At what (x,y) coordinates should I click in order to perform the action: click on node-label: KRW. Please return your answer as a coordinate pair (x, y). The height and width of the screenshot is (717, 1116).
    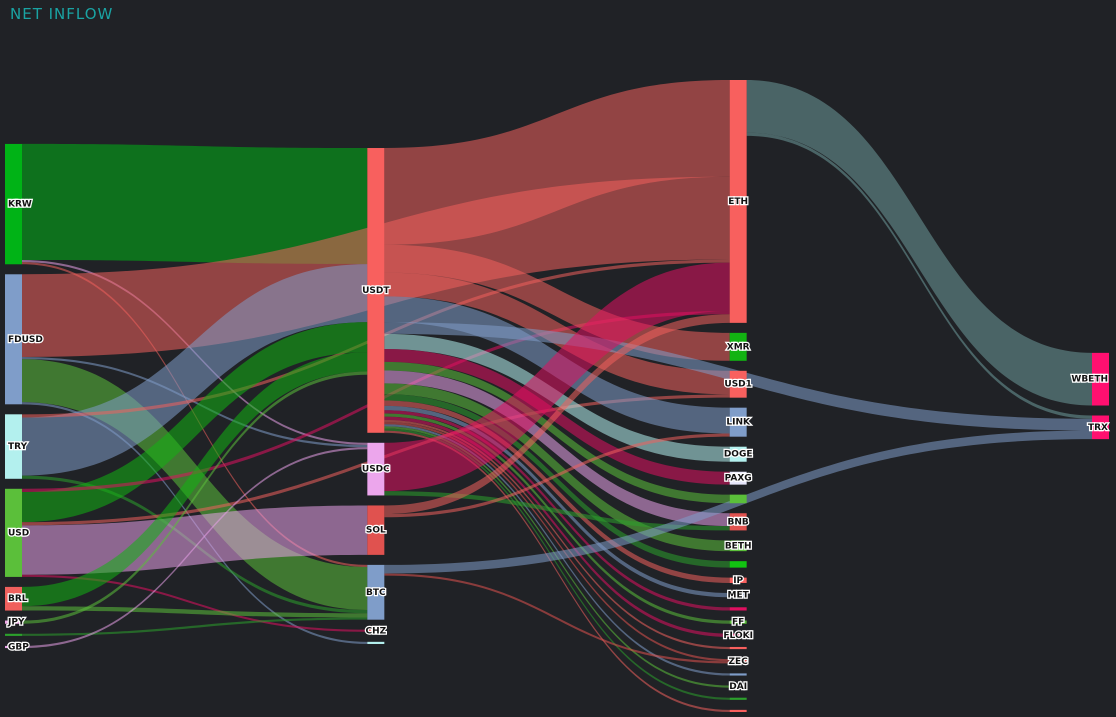
    Looking at the image, I should click on (20, 205).